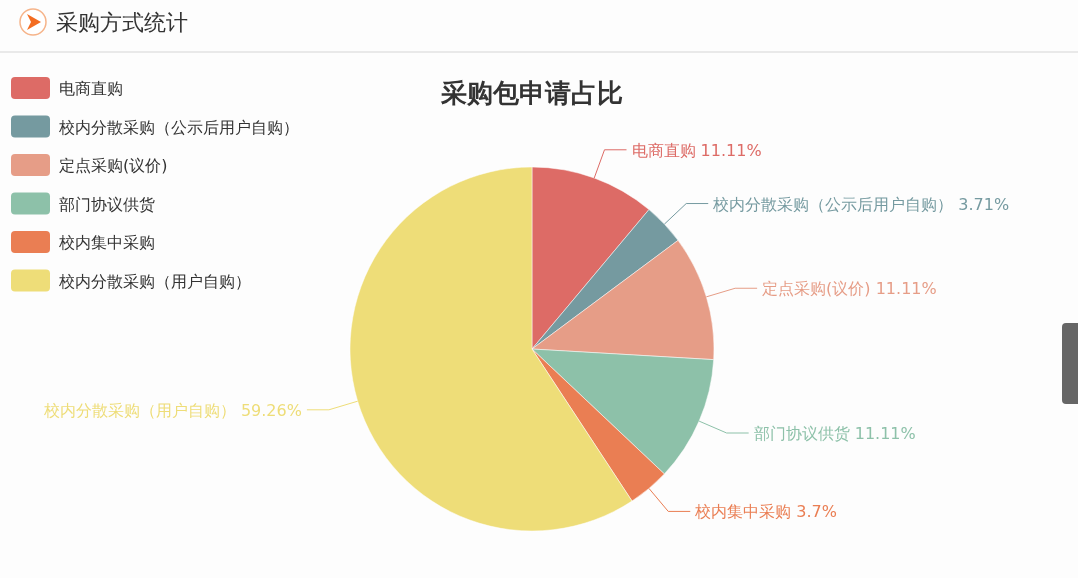  What do you see at coordinates (122, 22) in the screenshot?
I see `text: 采购方式统计` at bounding box center [122, 22].